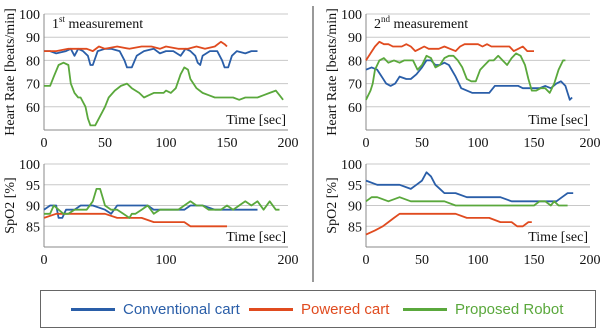 The height and width of the screenshot is (332, 606). I want to click on legend-item-conventional-cart: Conventional cart, so click(155, 309).